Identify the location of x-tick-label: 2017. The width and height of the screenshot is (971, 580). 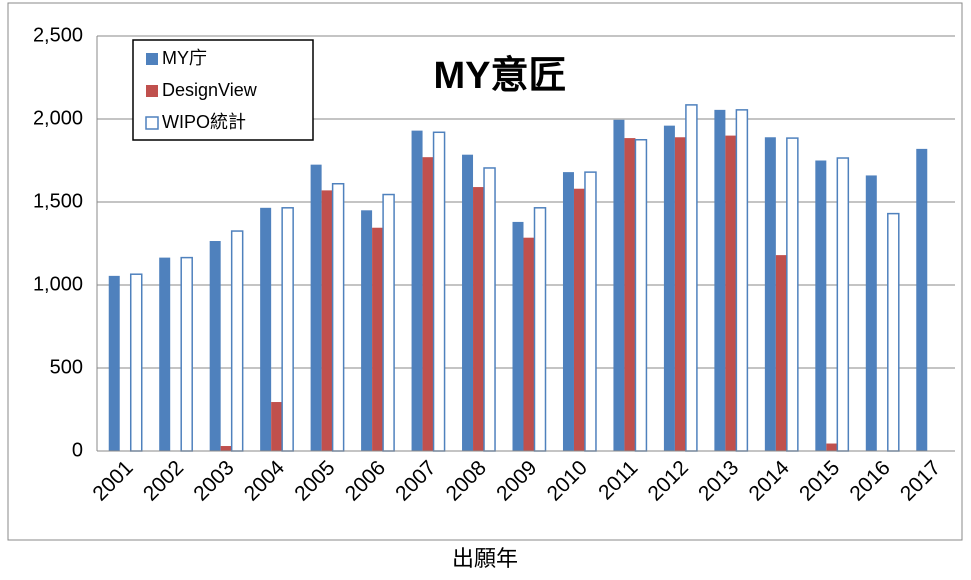
(920, 480).